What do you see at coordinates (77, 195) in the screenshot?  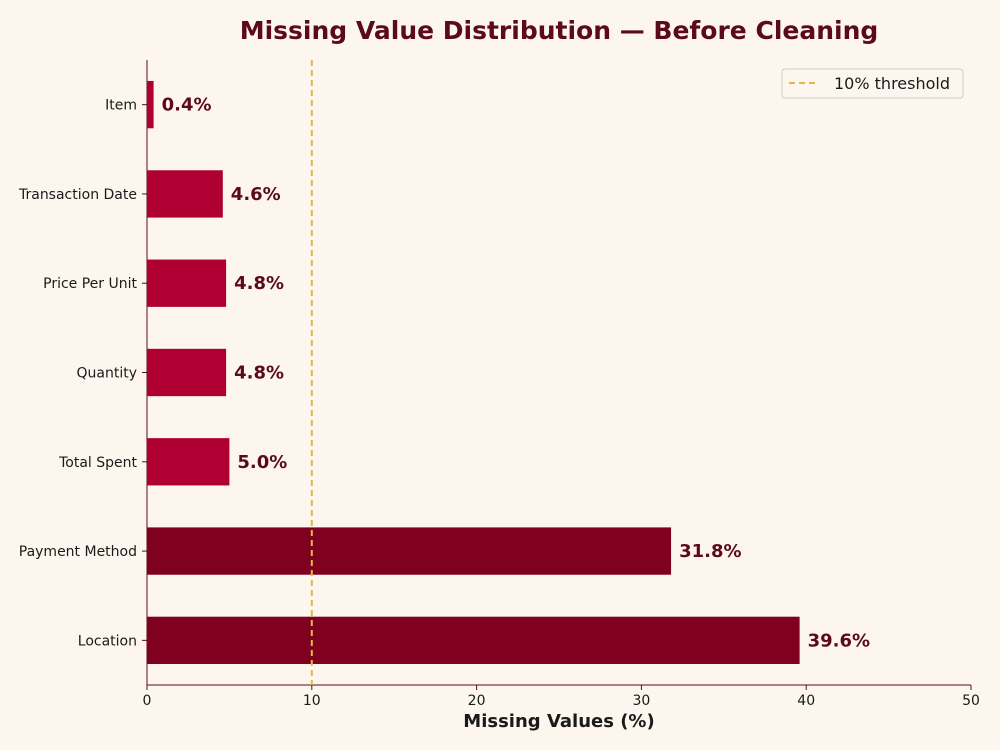 I see `y-tick-label: Transaction Date` at bounding box center [77, 195].